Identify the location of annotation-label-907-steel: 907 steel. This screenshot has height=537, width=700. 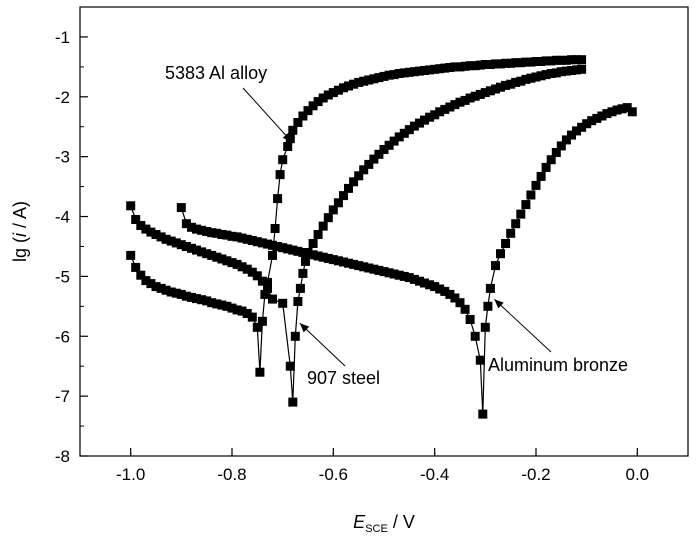
(343, 378).